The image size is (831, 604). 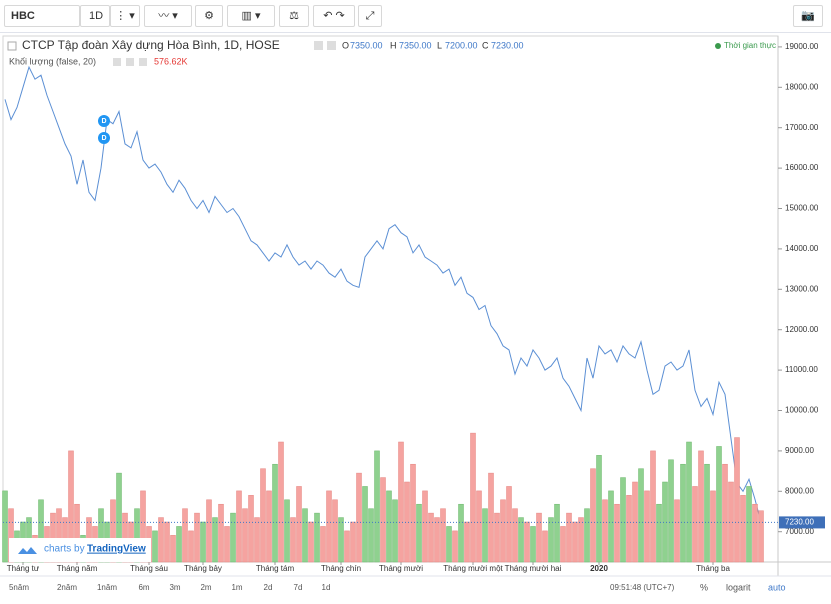 What do you see at coordinates (77, 568) in the screenshot?
I see `x-tick-label: Tháng năm` at bounding box center [77, 568].